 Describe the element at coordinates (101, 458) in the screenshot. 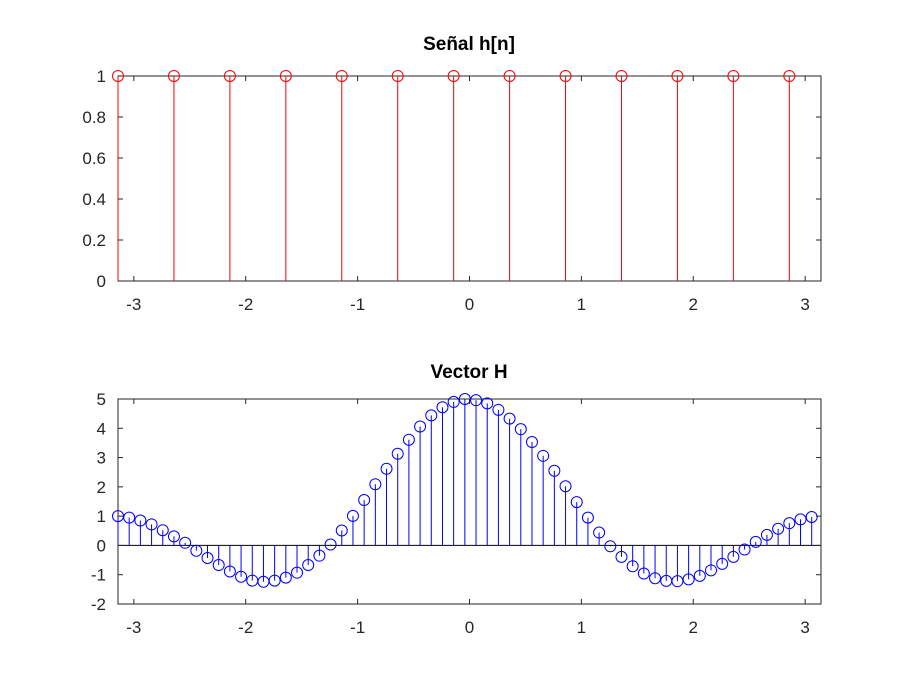

I see `y-tick-label: 3` at that location.